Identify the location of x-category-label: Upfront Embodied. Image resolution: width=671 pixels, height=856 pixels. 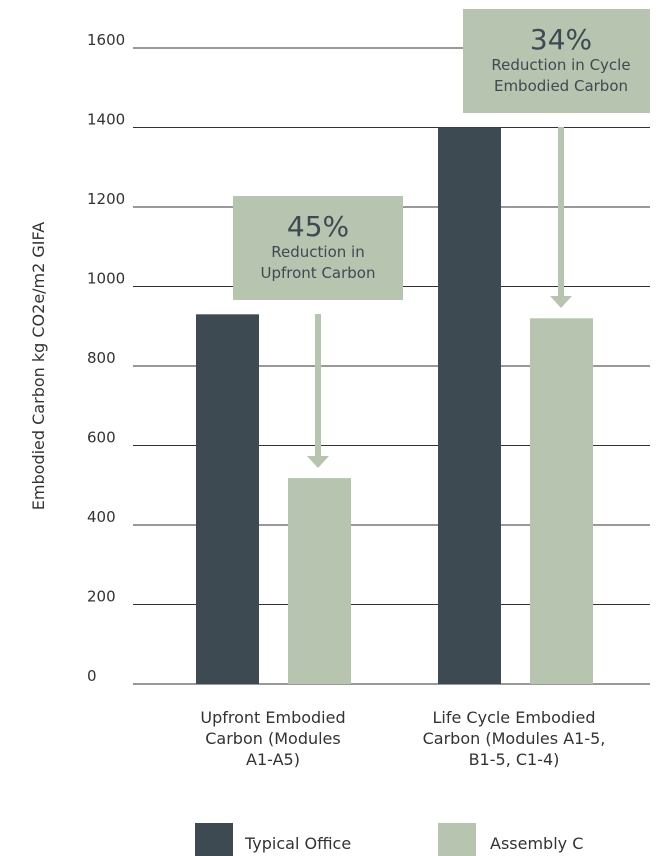
(272, 717).